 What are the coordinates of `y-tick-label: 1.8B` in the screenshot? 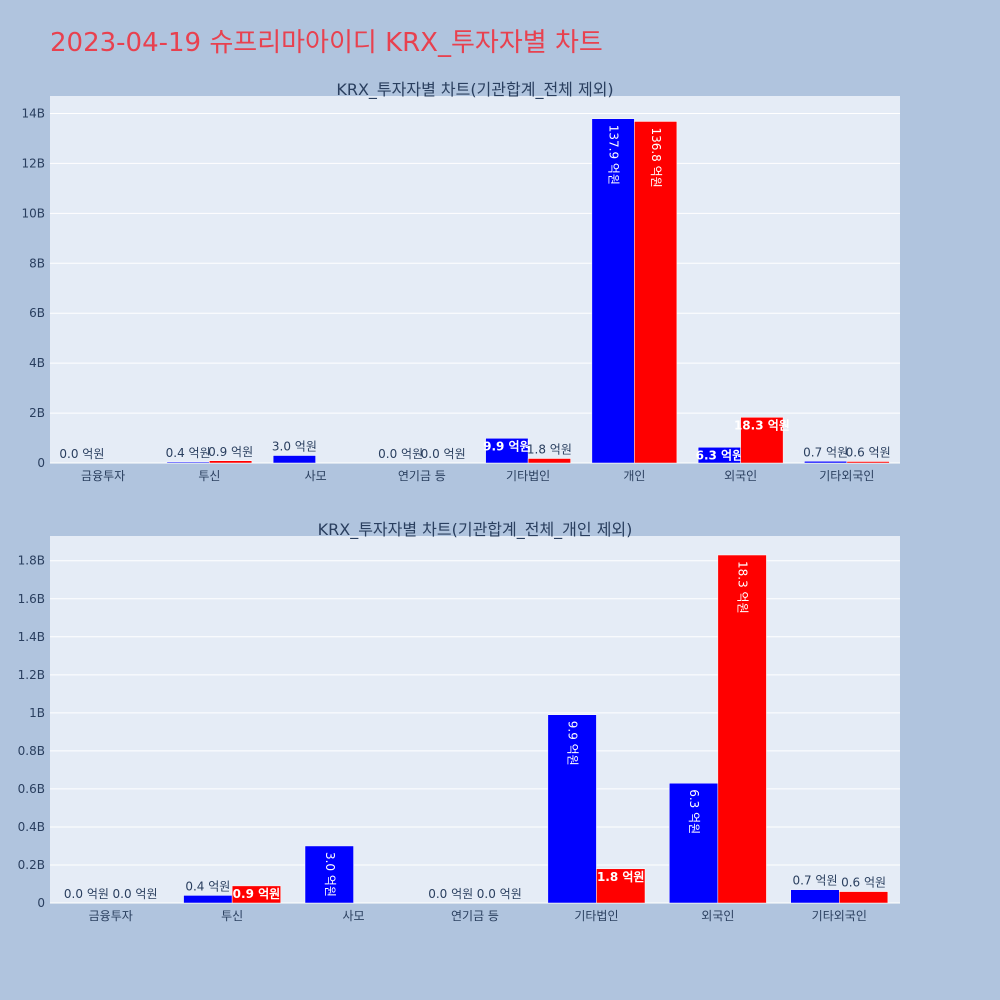 It's located at (31, 561).